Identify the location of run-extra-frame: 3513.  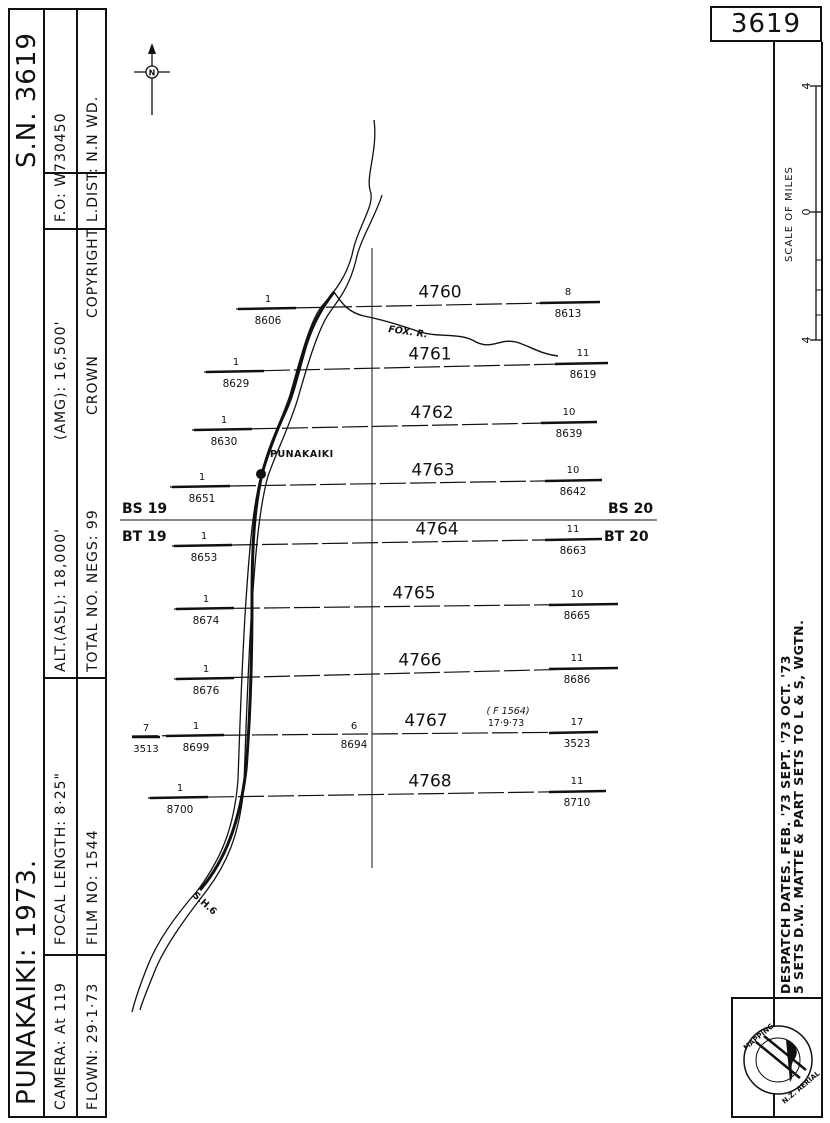
(145, 749).